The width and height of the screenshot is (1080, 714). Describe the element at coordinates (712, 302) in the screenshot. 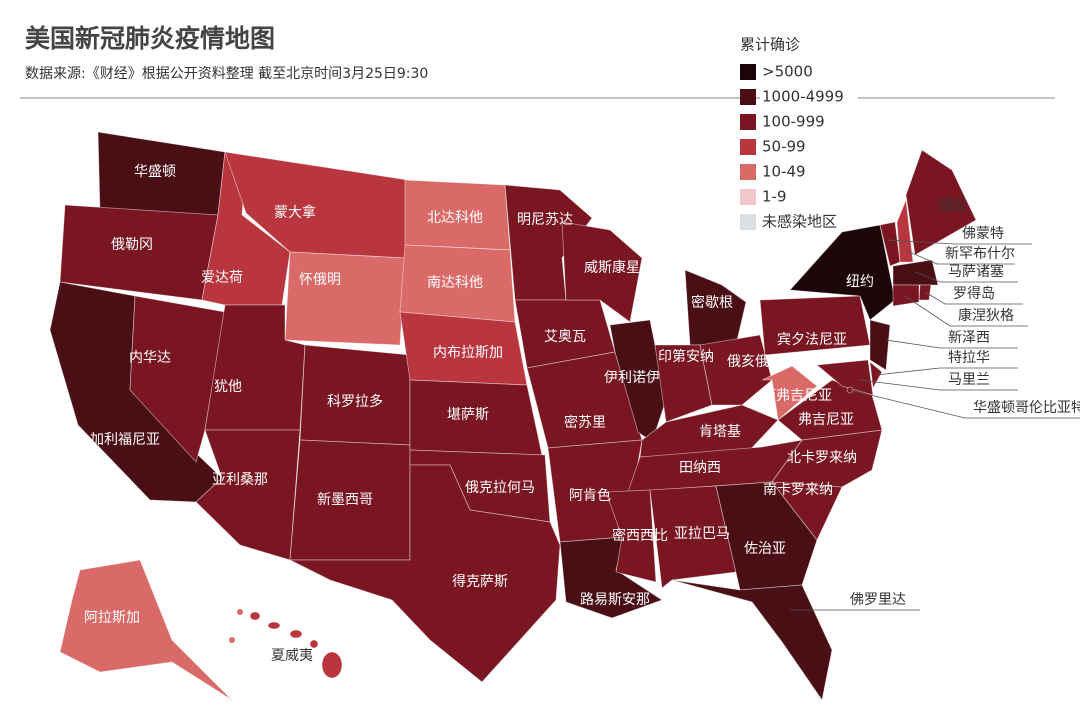

I see `state-label: 密歇根` at that location.